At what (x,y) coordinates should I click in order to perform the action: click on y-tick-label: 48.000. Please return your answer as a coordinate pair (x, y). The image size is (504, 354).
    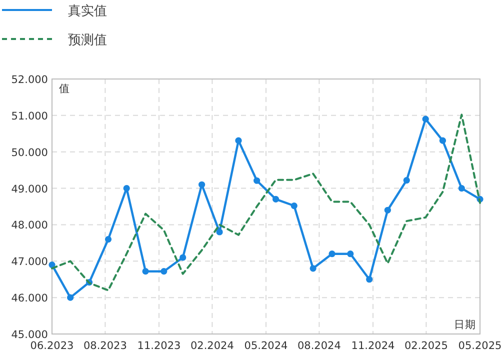
    Looking at the image, I should click on (29, 226).